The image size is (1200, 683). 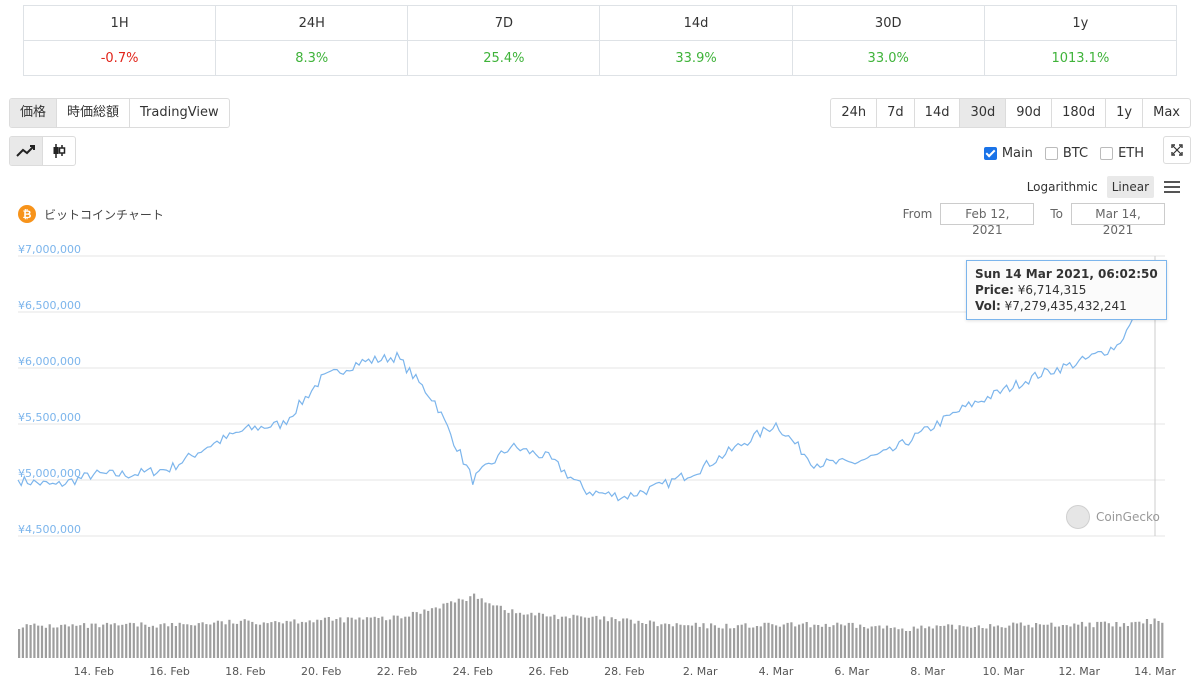 What do you see at coordinates (94, 113) in the screenshot?
I see `tab-market-cap: 時価総額` at bounding box center [94, 113].